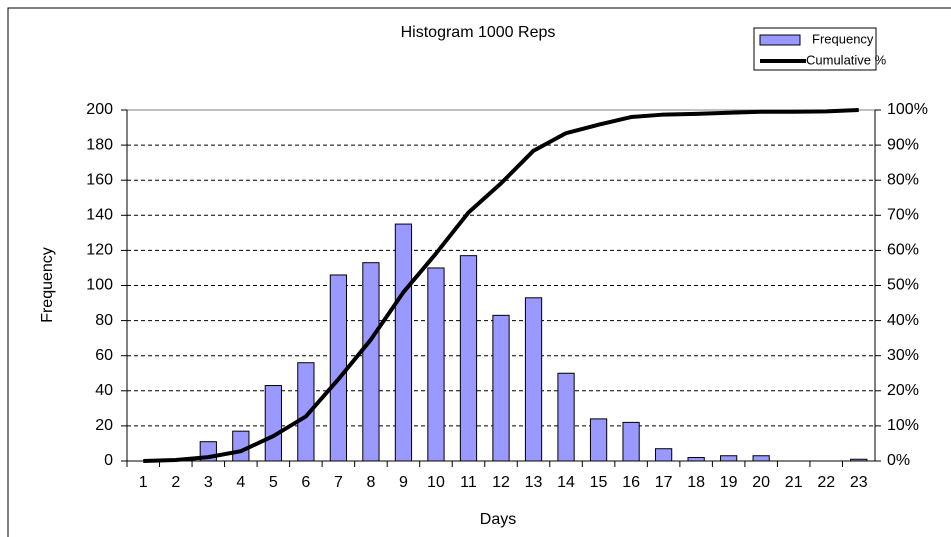 The image size is (951, 537). I want to click on x-tick-label: 3, so click(208, 482).